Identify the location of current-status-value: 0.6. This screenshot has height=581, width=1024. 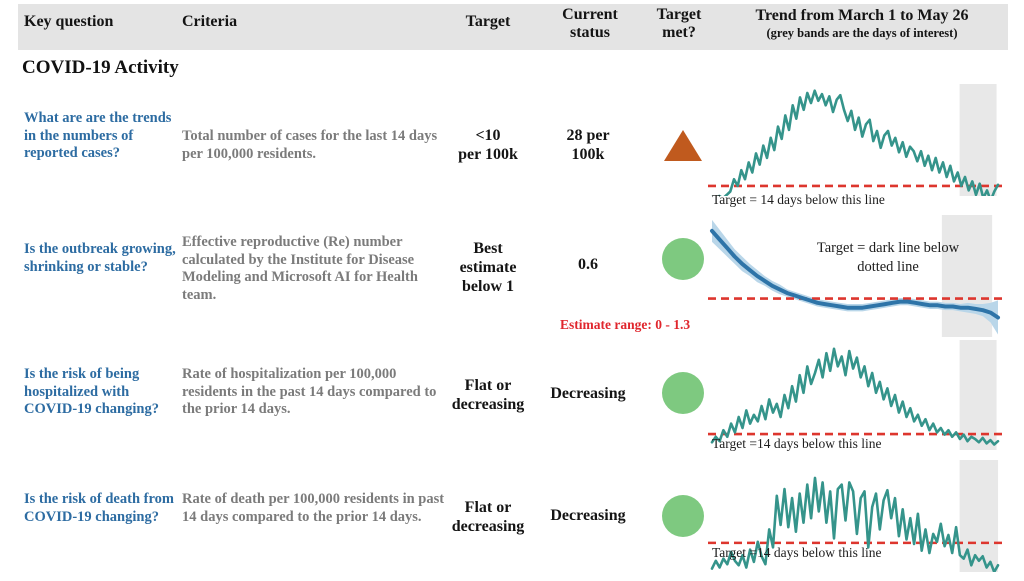
(588, 264).